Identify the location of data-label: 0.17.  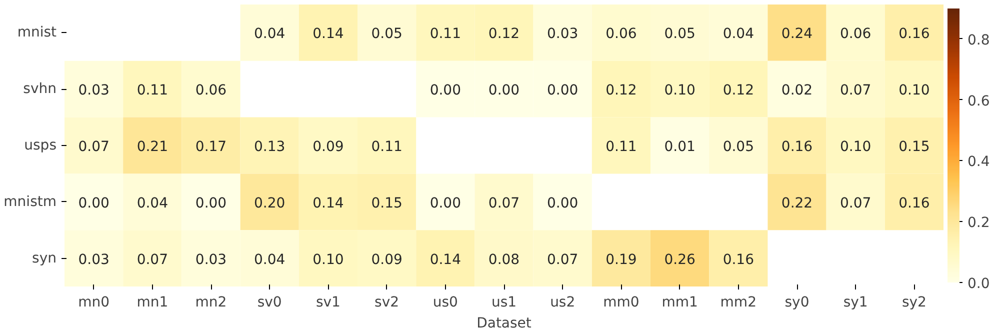
(211, 147).